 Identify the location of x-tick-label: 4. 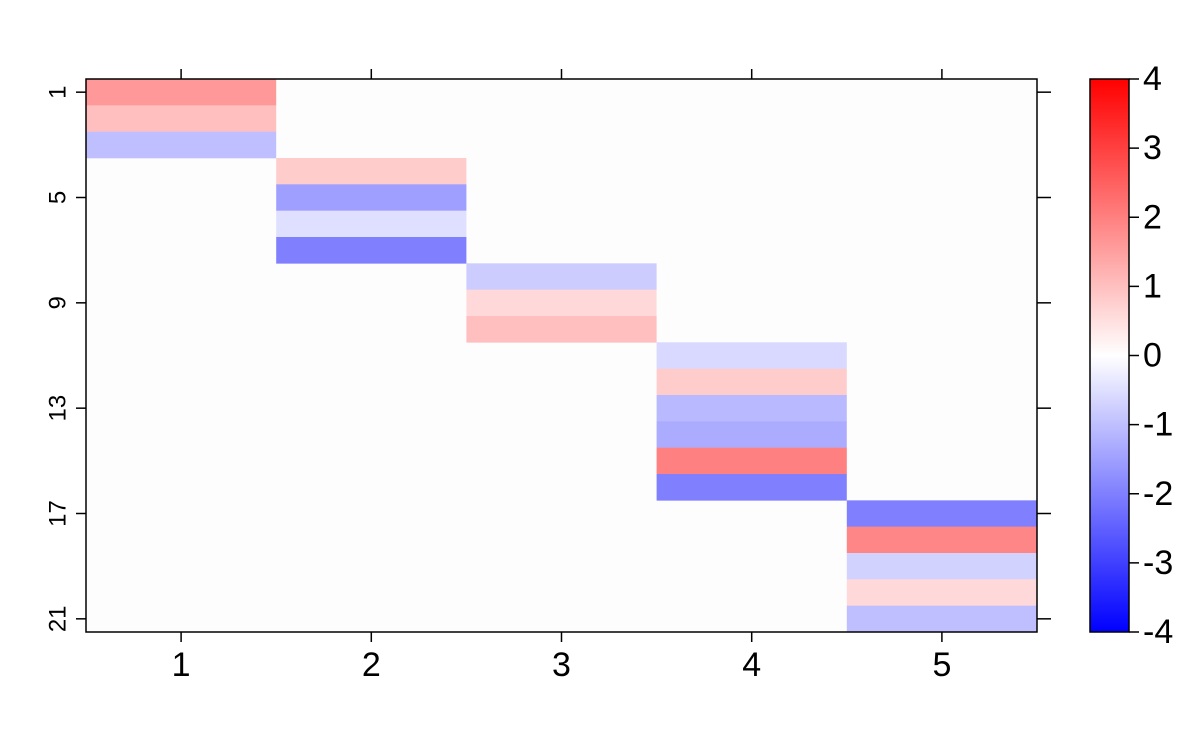
(751, 665).